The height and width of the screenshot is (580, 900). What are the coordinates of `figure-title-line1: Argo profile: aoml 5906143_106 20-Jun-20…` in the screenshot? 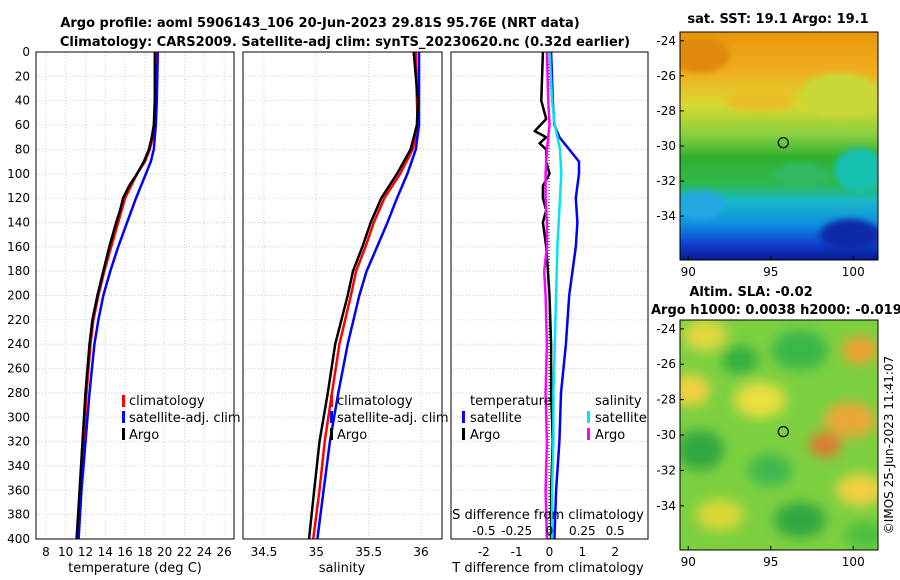 It's located at (319, 23).